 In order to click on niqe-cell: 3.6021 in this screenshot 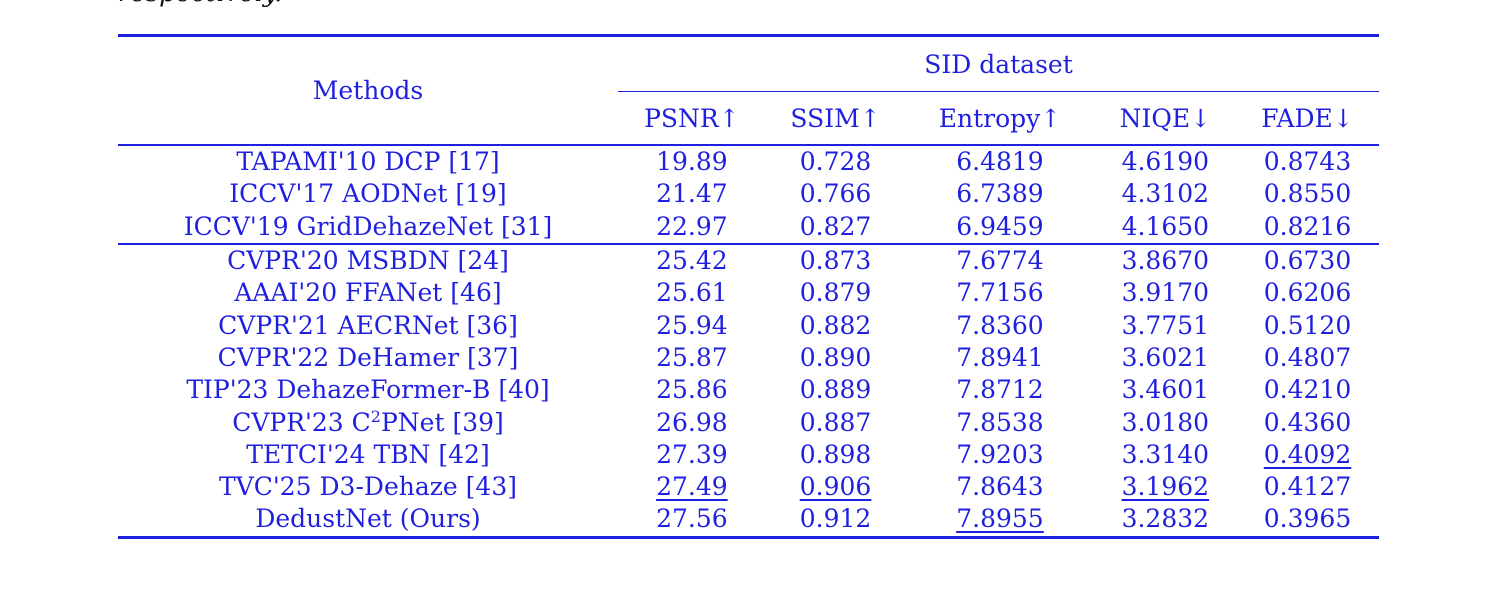, I will do `click(1165, 357)`.